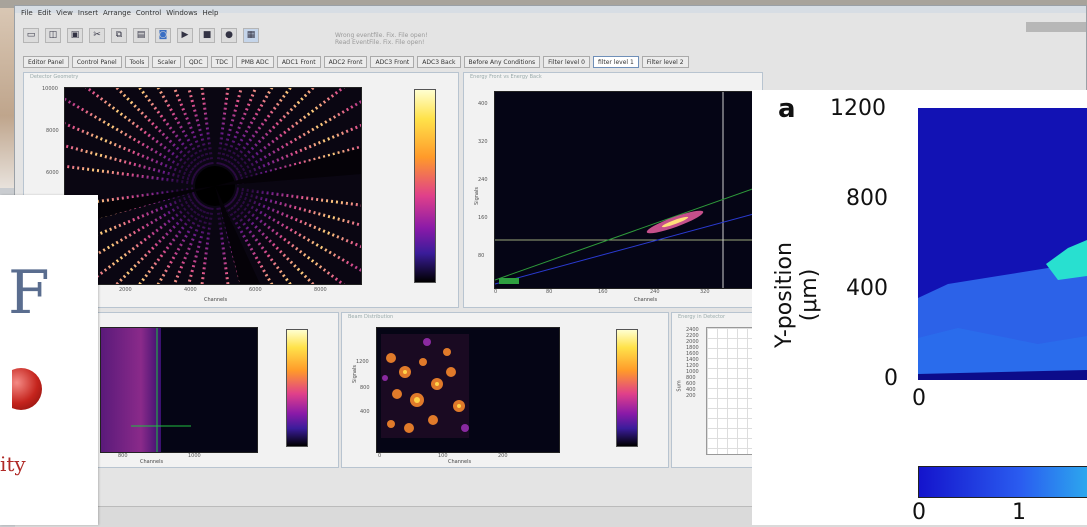 Image resolution: width=1087 pixels, height=527 pixels. What do you see at coordinates (119, 35) in the screenshot?
I see `copy-icon: ⧉` at bounding box center [119, 35].